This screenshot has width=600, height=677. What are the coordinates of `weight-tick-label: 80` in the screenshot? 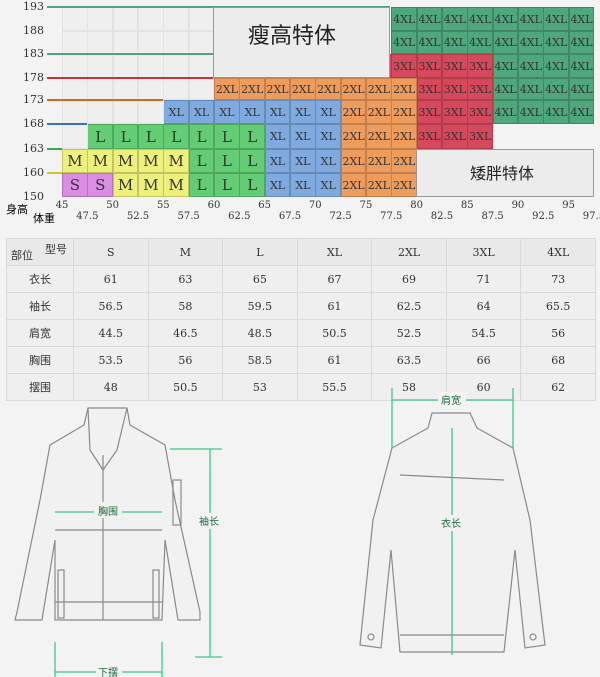 It's located at (416, 205).